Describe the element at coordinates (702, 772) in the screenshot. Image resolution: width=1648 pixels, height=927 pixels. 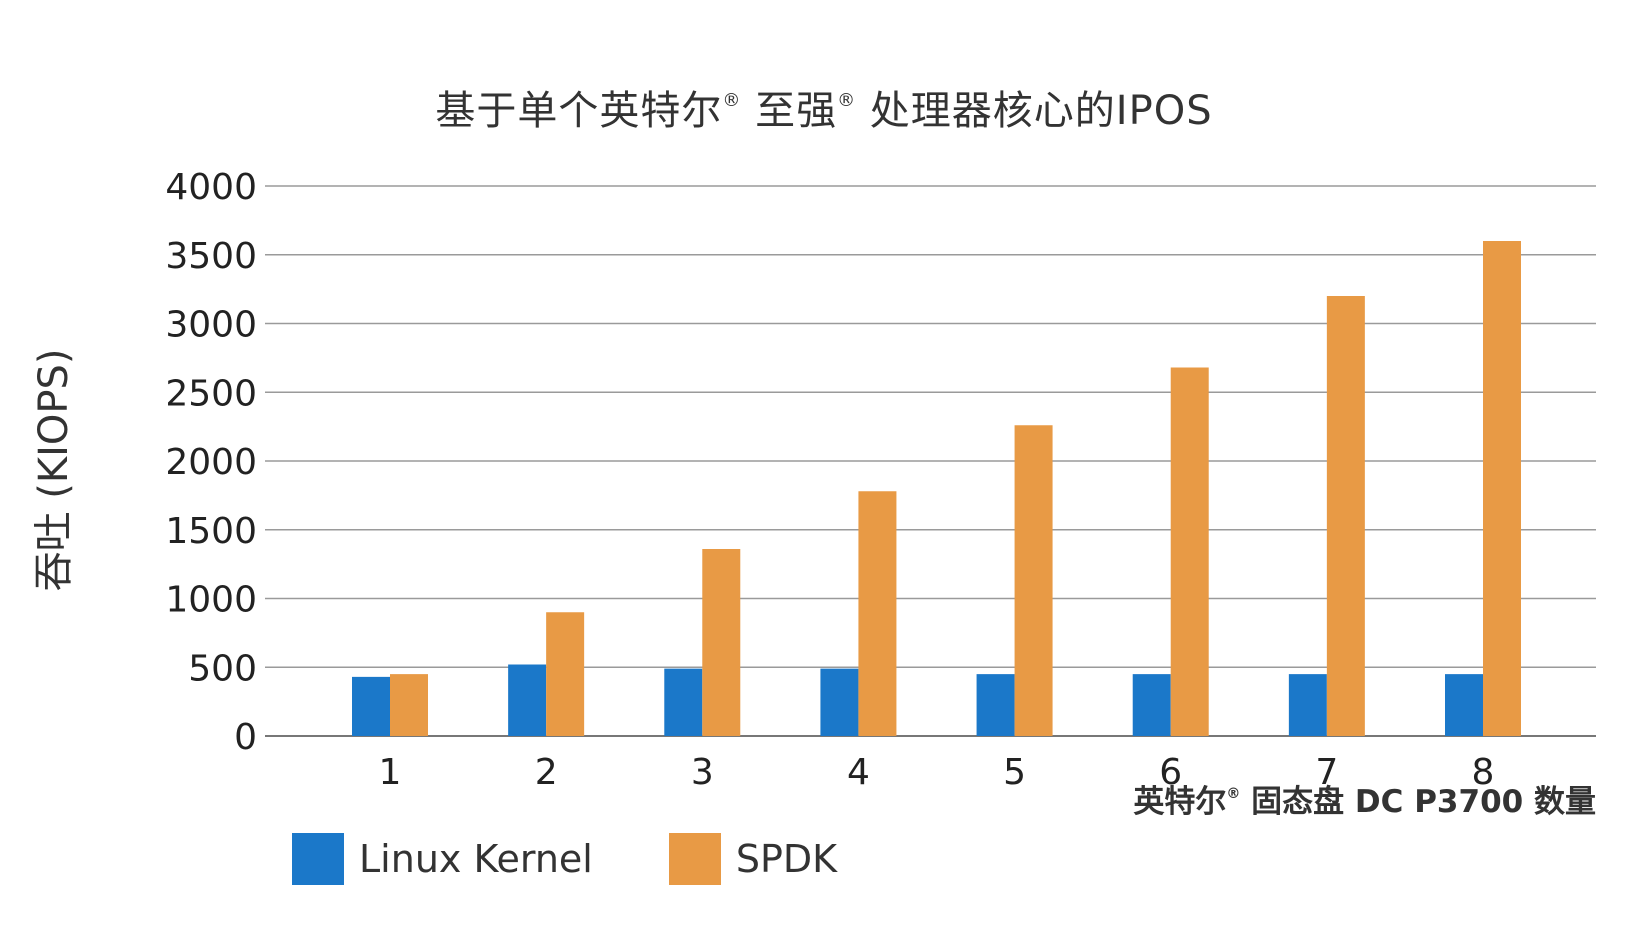
I see `x-tick-label: 3` at that location.